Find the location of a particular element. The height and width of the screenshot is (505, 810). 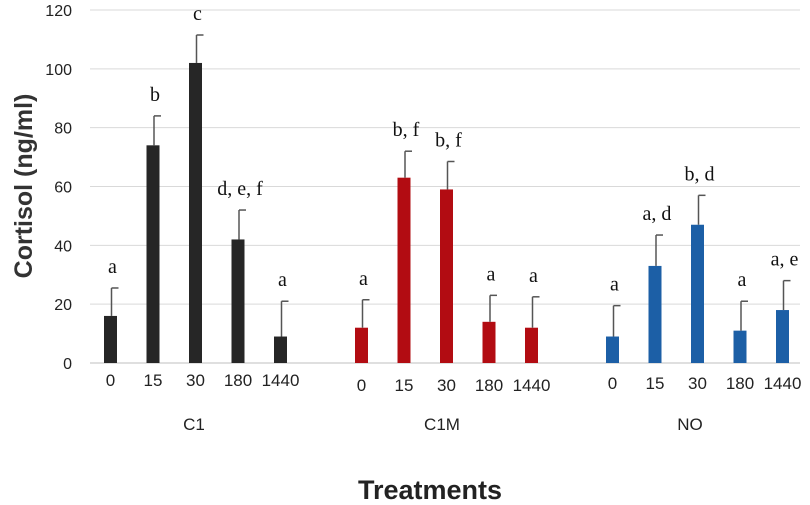

y-tick-label: 80 is located at coordinates (63, 129).